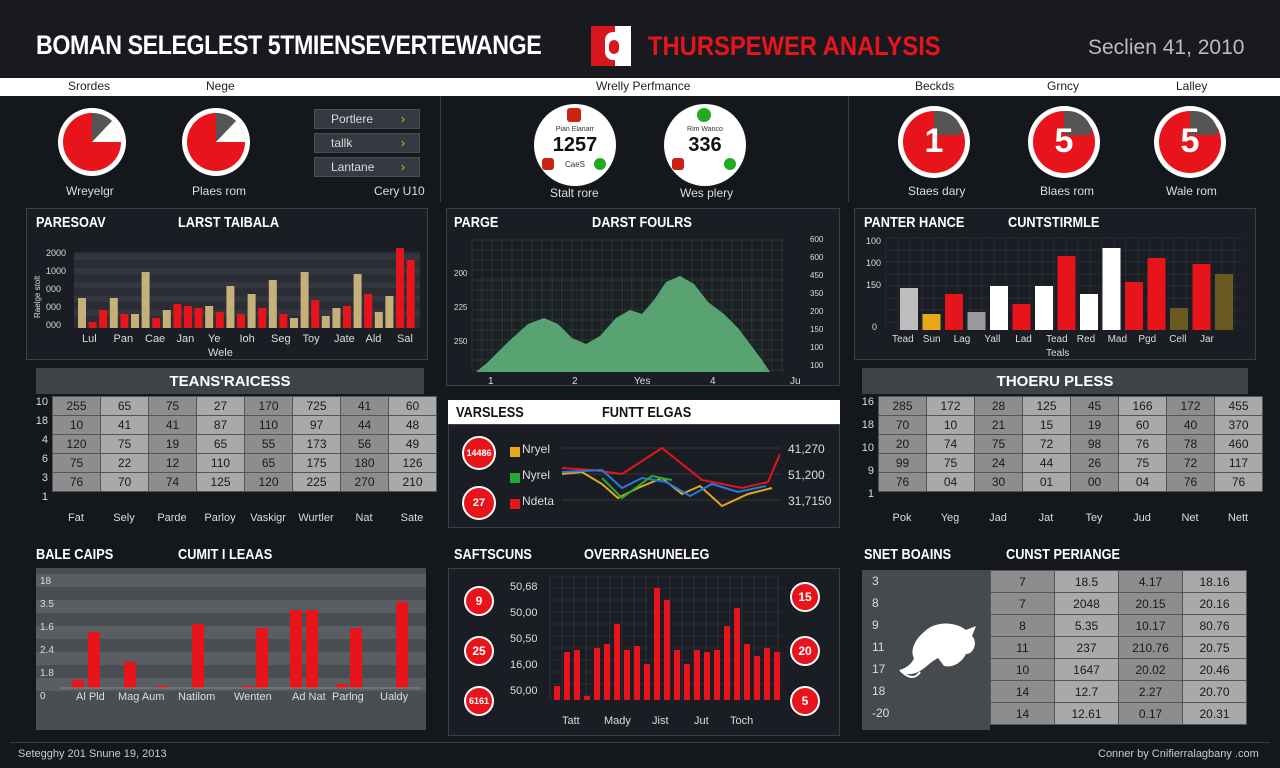 The image size is (1280, 768). What do you see at coordinates (1190, 518) in the screenshot?
I see `column-label: Net` at bounding box center [1190, 518].